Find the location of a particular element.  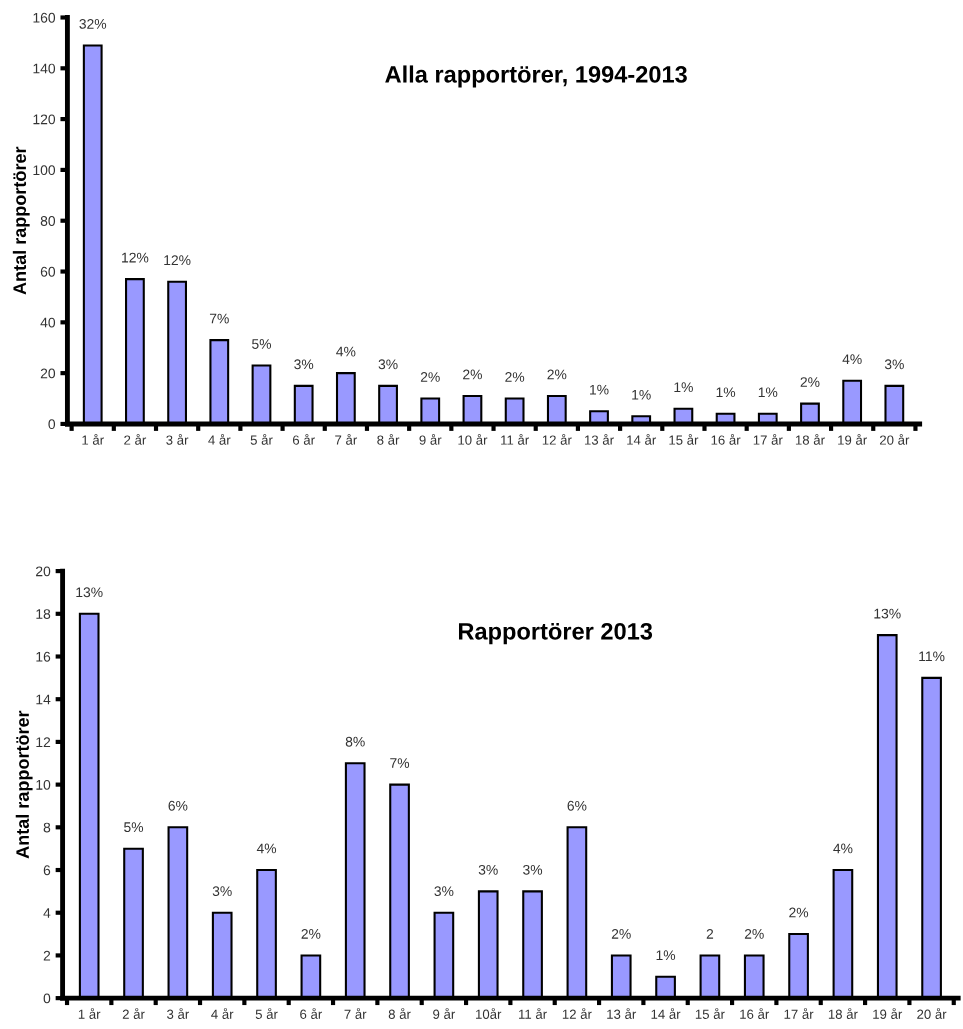

annotation: 2 is located at coordinates (710, 933).